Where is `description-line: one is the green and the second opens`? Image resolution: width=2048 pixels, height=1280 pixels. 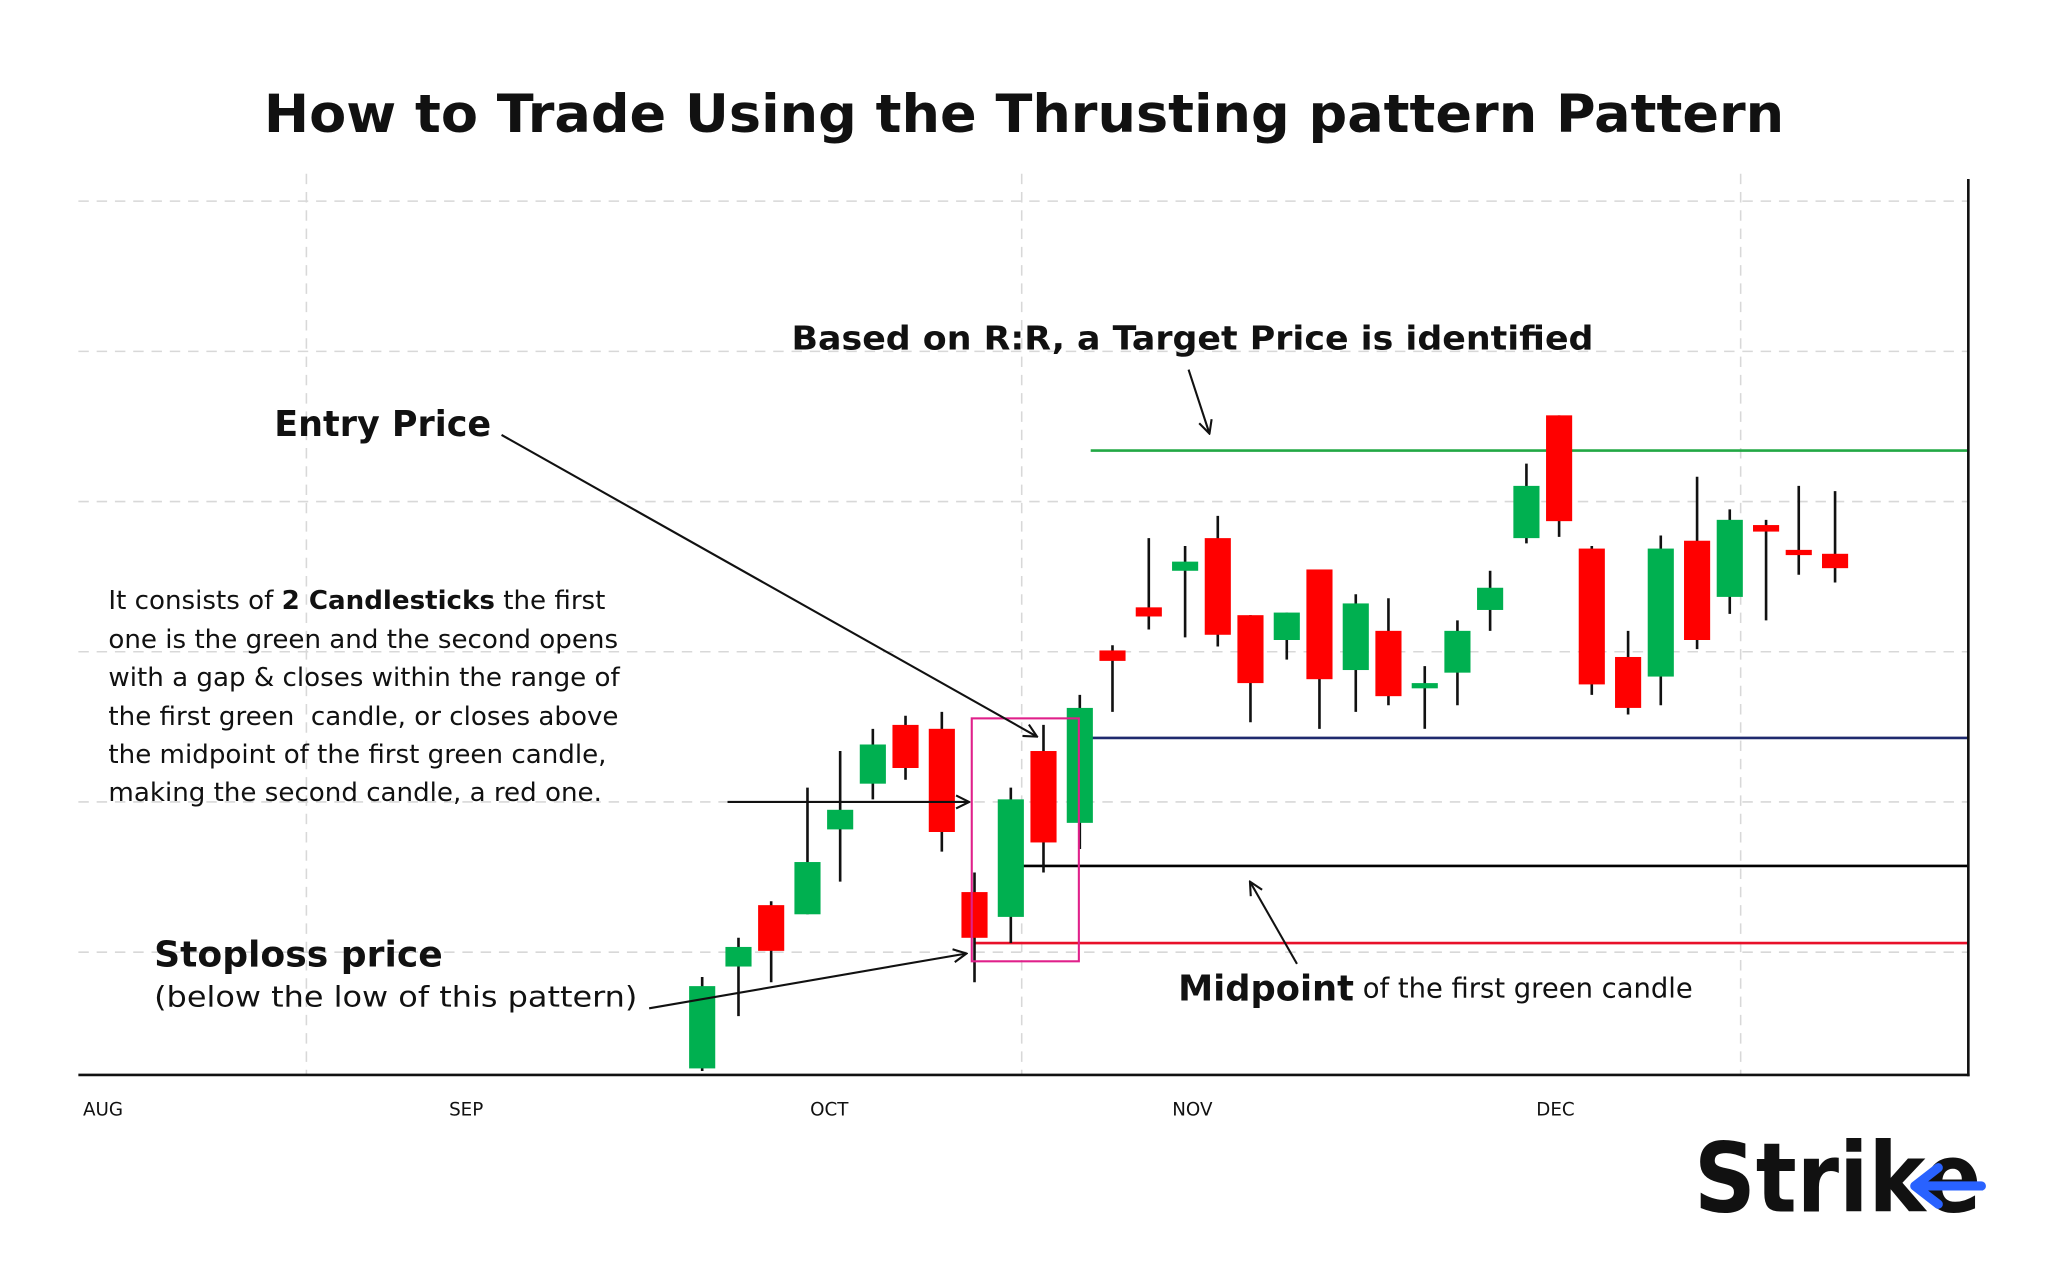 description-line: one is the green and the second opens is located at coordinates (363, 640).